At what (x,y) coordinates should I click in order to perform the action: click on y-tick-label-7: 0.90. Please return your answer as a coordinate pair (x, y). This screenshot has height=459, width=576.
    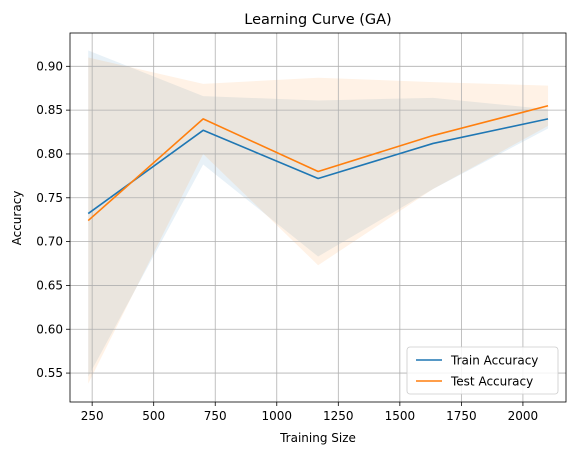
    Looking at the image, I should click on (49, 66).